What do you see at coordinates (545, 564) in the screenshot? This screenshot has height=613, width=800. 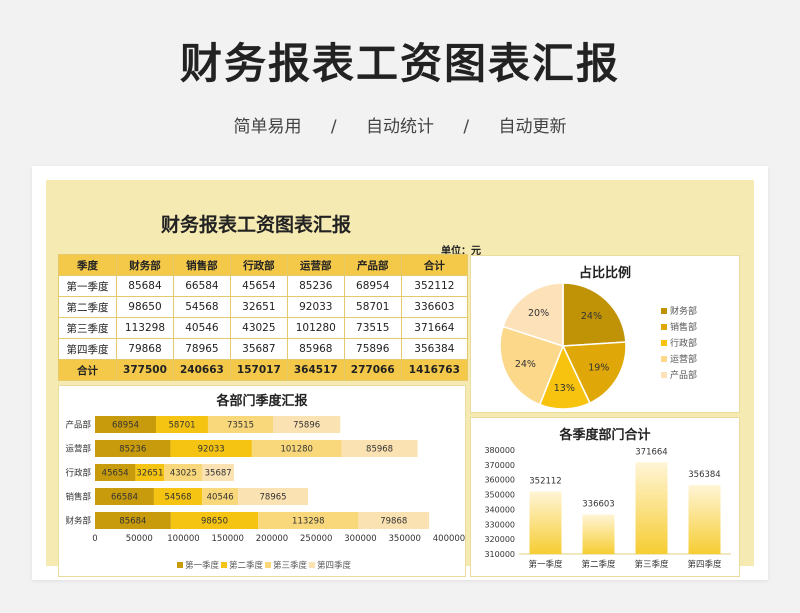 I see `x-category-label: 第一季度` at bounding box center [545, 564].